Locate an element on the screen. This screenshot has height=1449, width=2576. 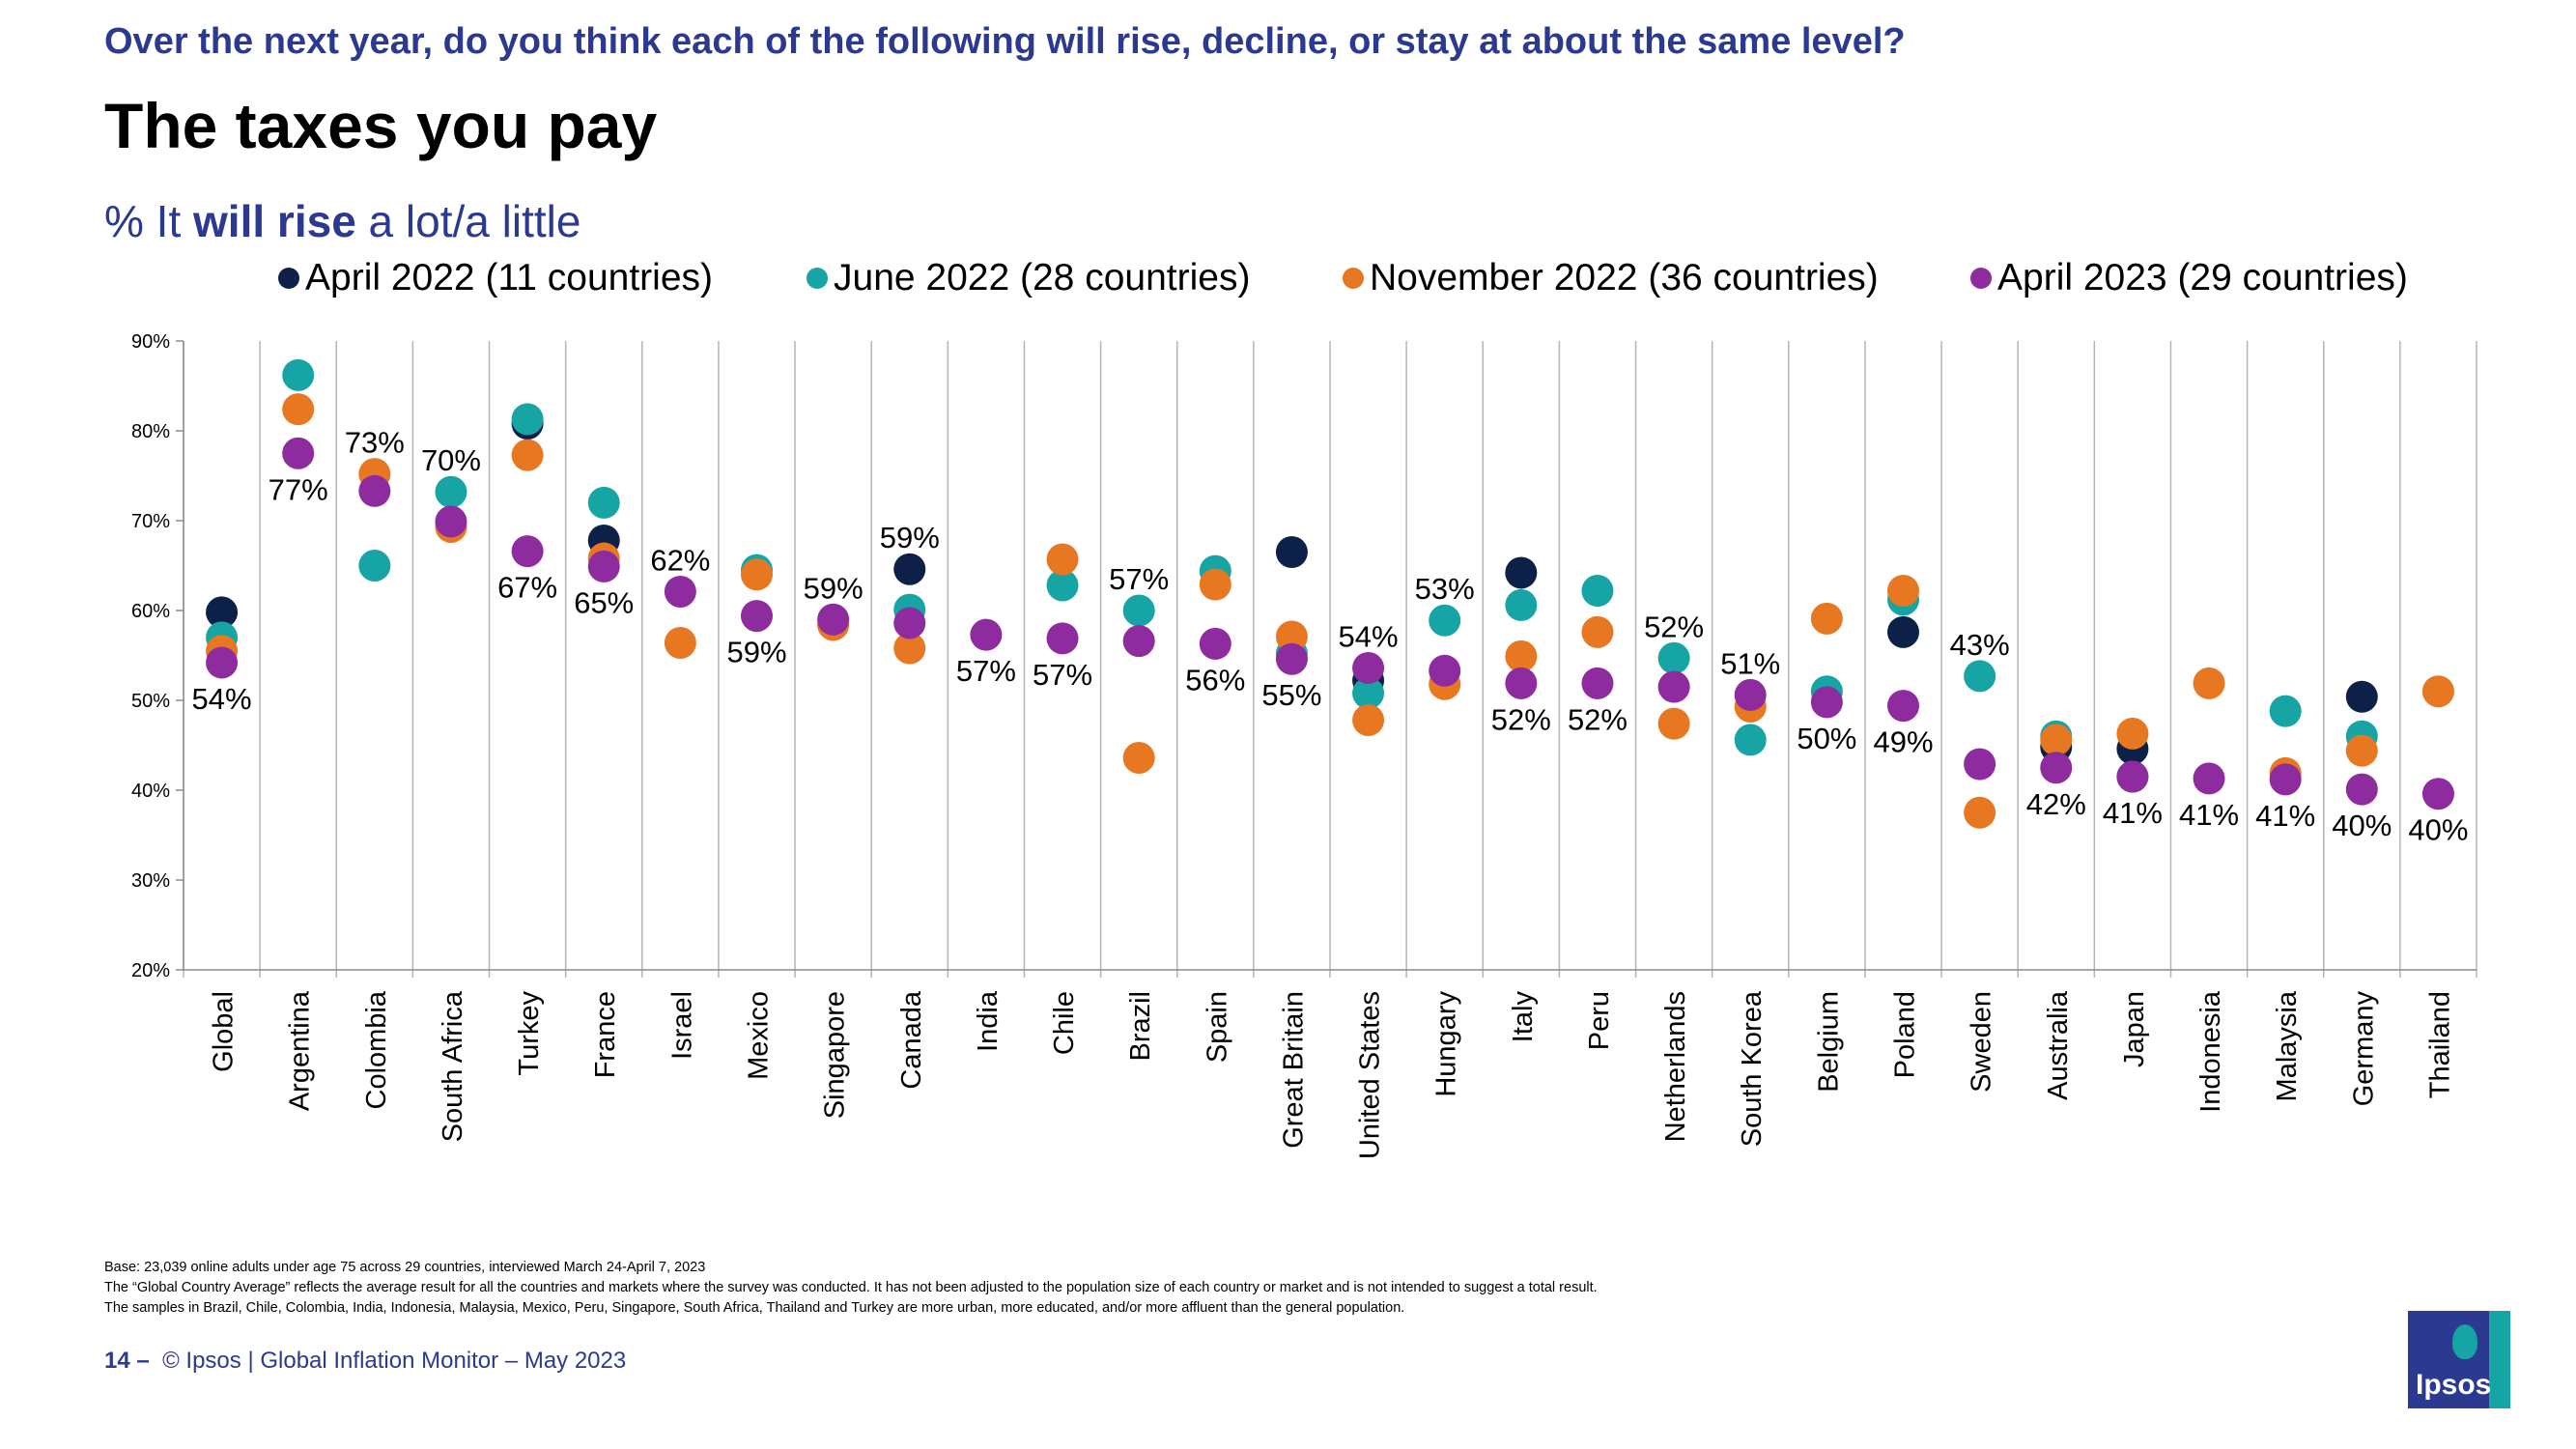
dot-spain-november-2022-36-countries is located at coordinates (1215, 584).